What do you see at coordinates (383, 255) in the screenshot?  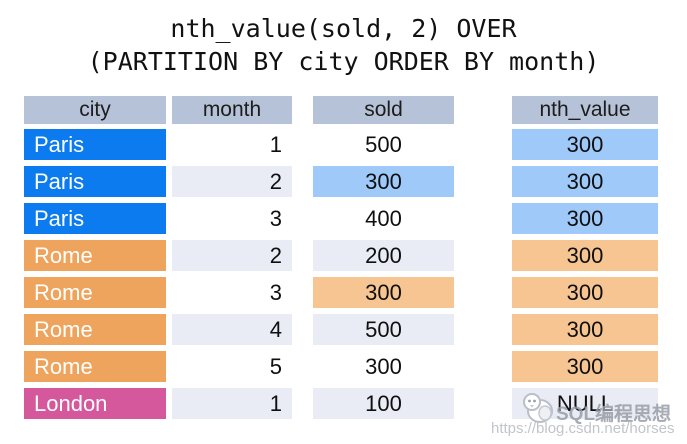 I see `sold-cell: 200` at bounding box center [383, 255].